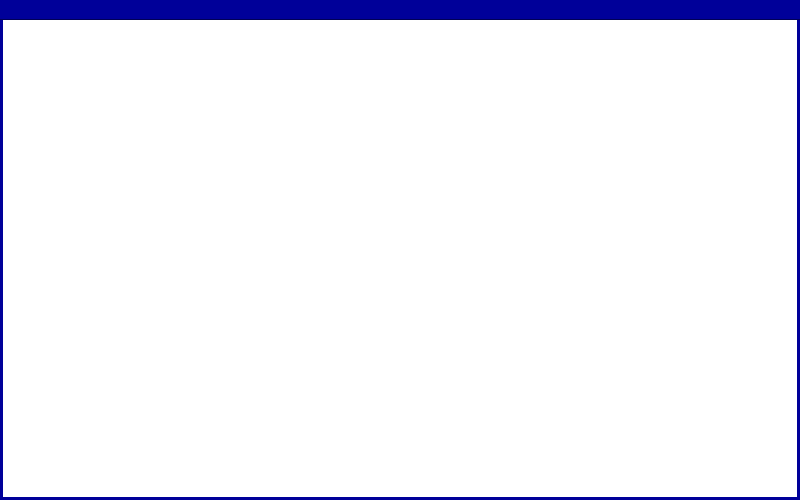 The width and height of the screenshot is (800, 500). Describe the element at coordinates (400, 32) in the screenshot. I see `legend` at that location.